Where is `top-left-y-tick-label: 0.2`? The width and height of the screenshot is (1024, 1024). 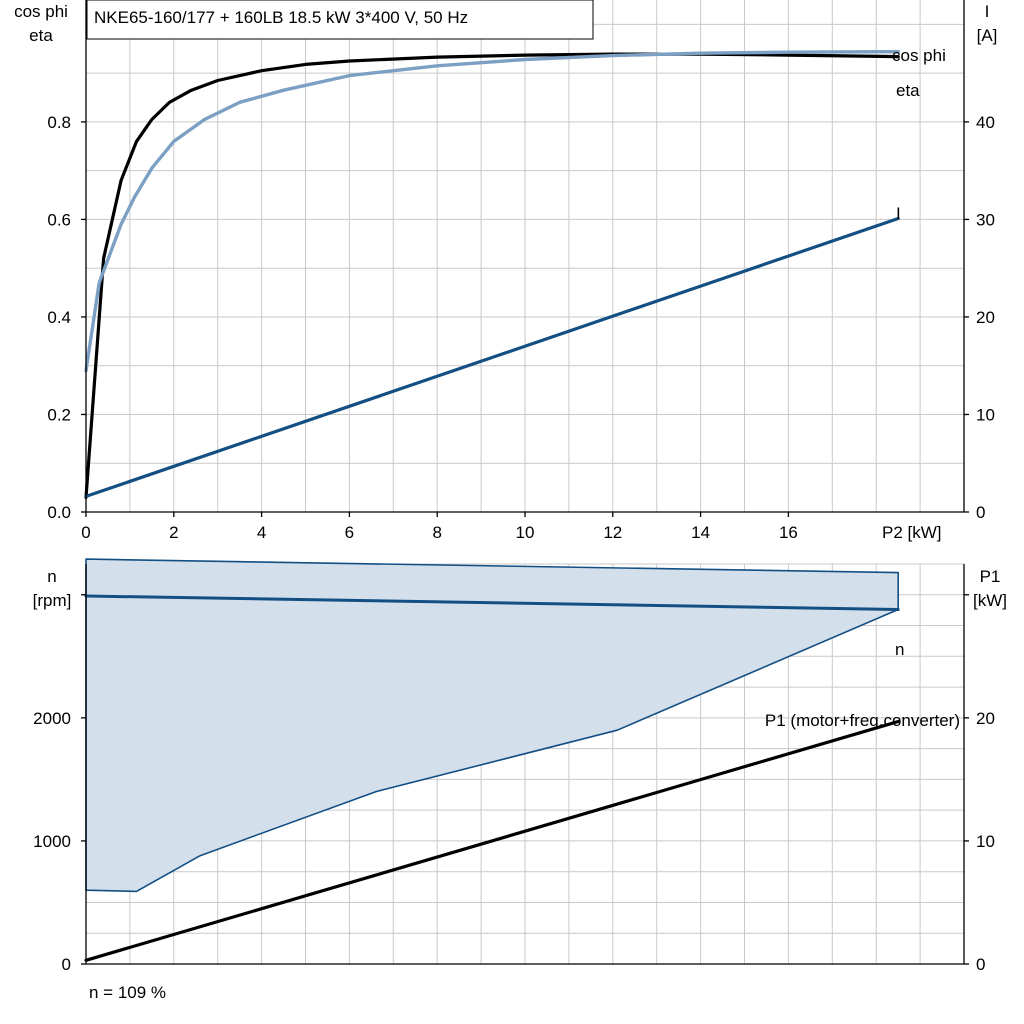 top-left-y-tick-label: 0.2 is located at coordinates (59, 414).